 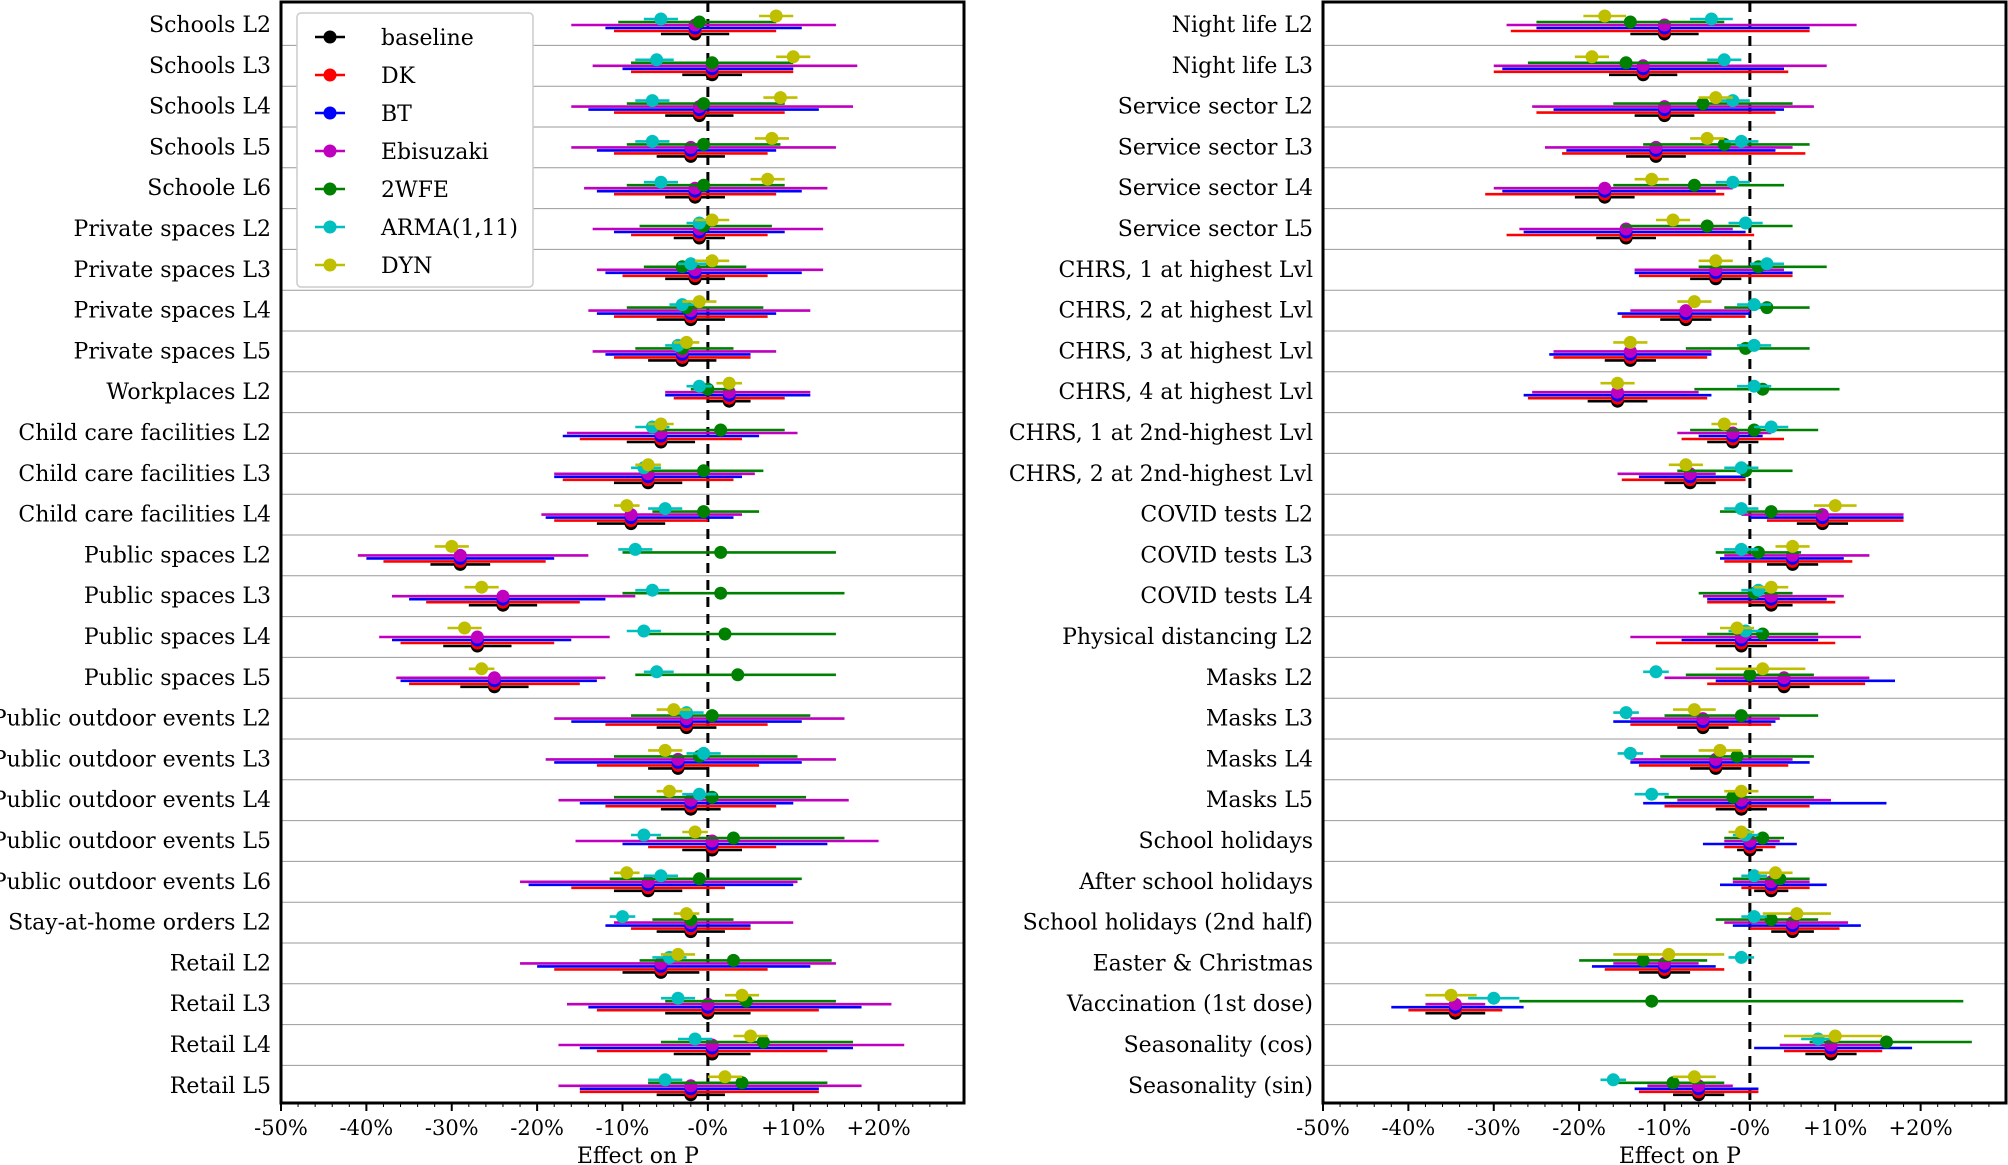 What do you see at coordinates (373, 266) in the screenshot?
I see `legend-entry: DYN` at bounding box center [373, 266].